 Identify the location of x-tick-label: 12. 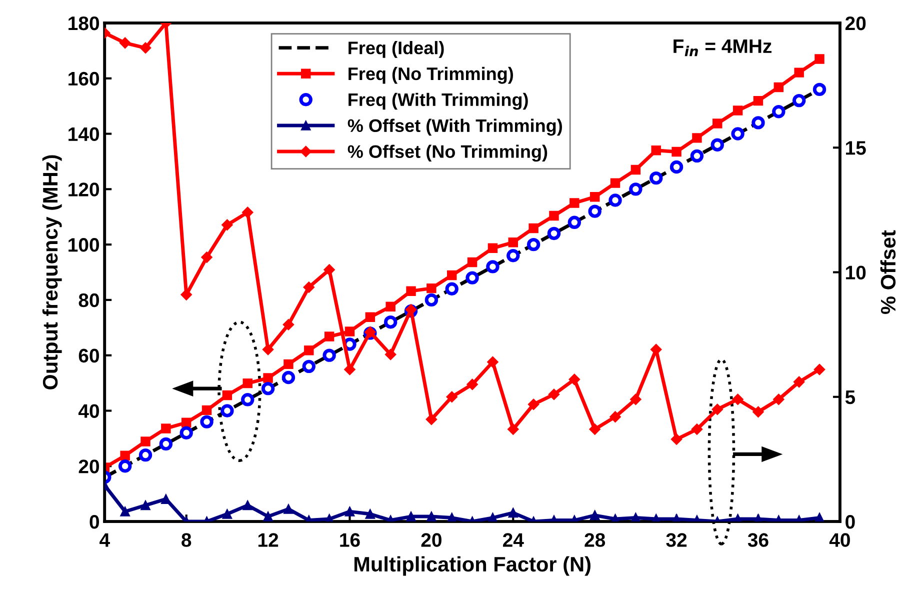
(268, 540).